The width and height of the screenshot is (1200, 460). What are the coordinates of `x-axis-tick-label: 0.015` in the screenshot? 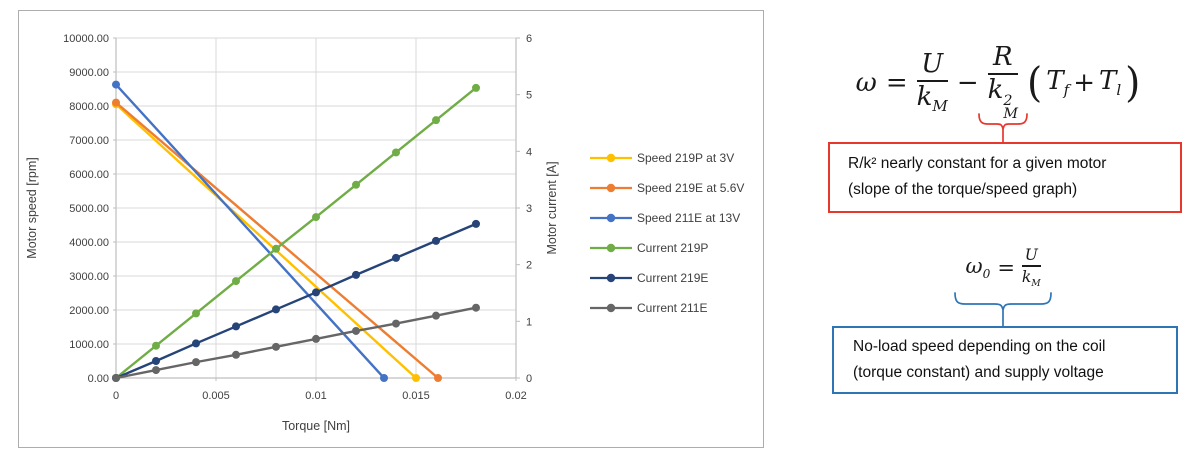 It's located at (416, 396).